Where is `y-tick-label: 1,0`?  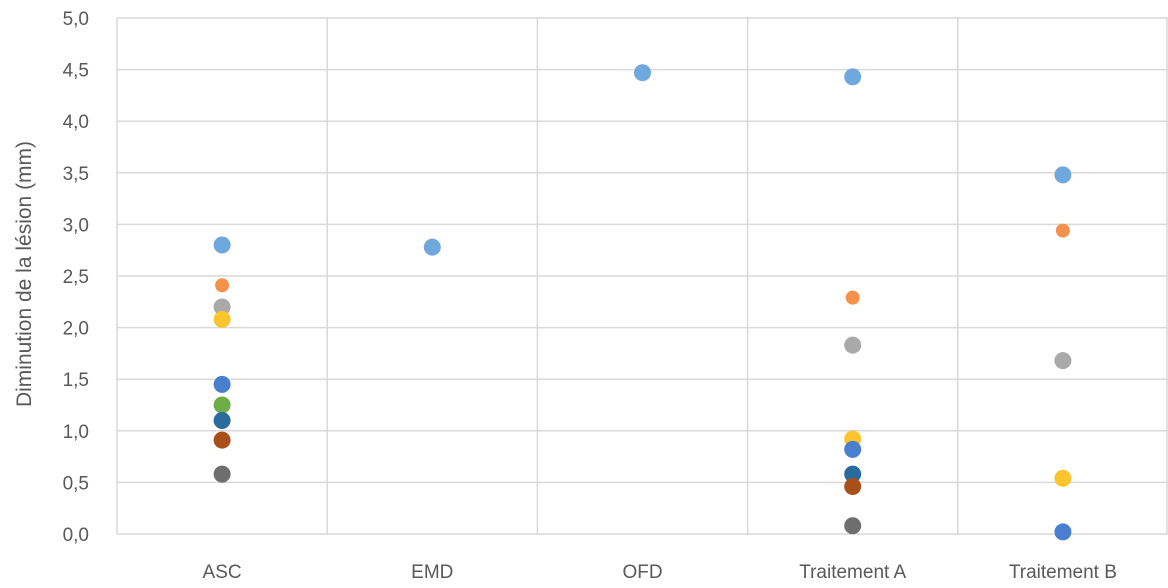 y-tick-label: 1,0 is located at coordinates (76, 432).